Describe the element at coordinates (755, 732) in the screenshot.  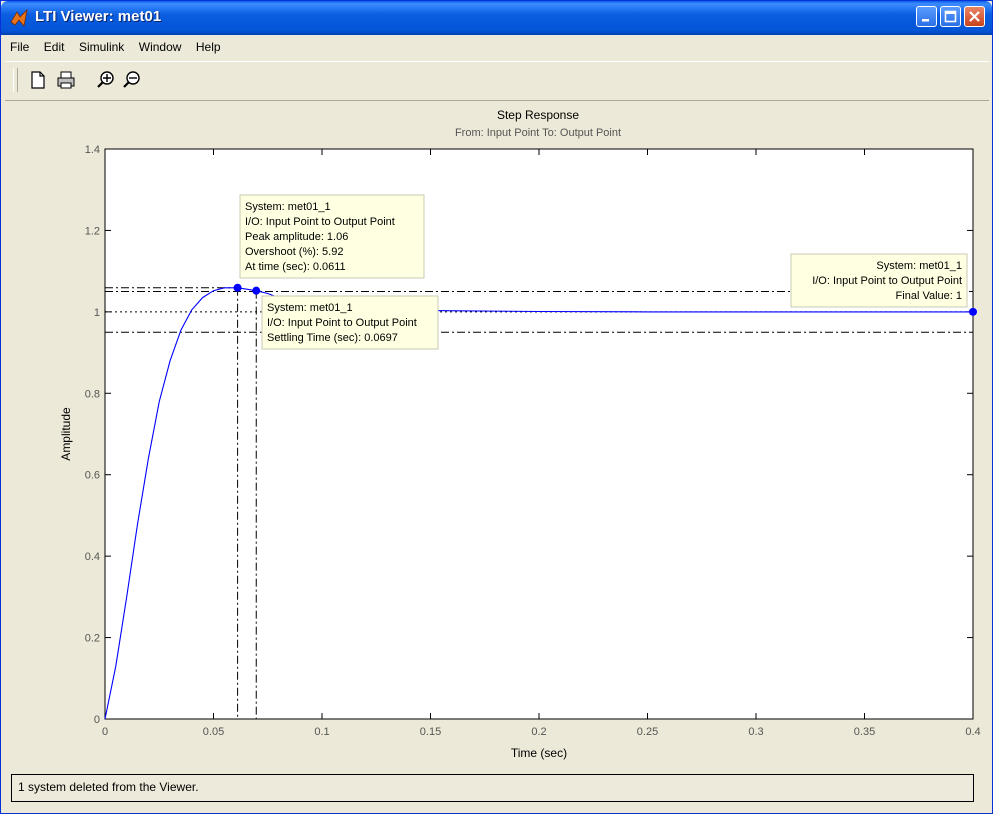
I see `x-tick-label: 0.3` at that location.